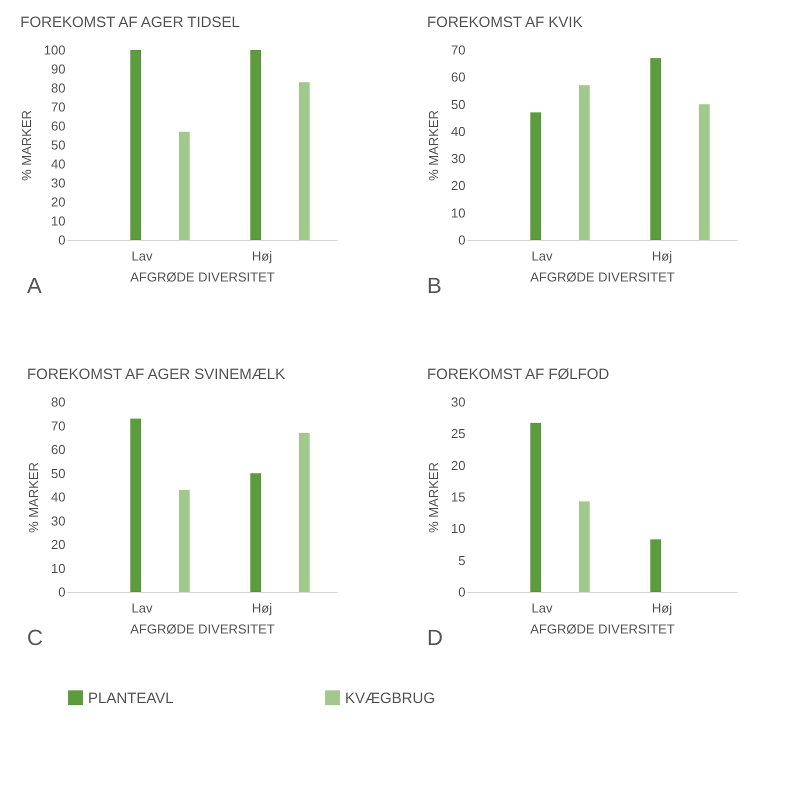 This screenshot has width=787, height=807. What do you see at coordinates (58, 69) in the screenshot?
I see `y-tick-label: 90` at bounding box center [58, 69].